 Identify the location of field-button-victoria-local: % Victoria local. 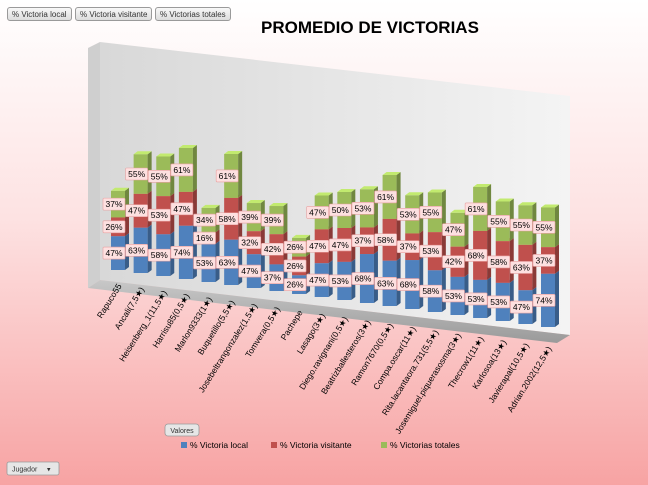
(39, 14).